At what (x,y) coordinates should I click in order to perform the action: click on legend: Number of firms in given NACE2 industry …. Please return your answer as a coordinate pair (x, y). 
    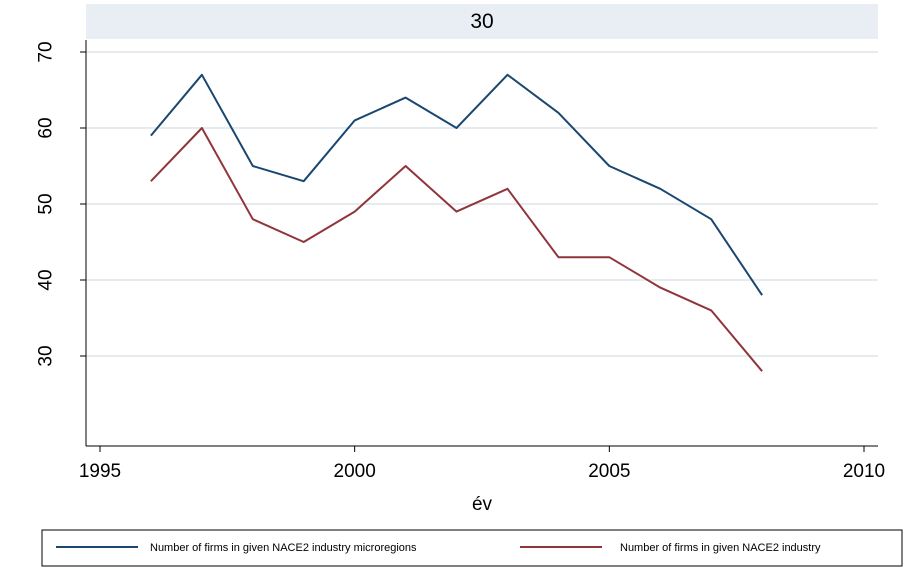
    Looking at the image, I should click on (438, 548).